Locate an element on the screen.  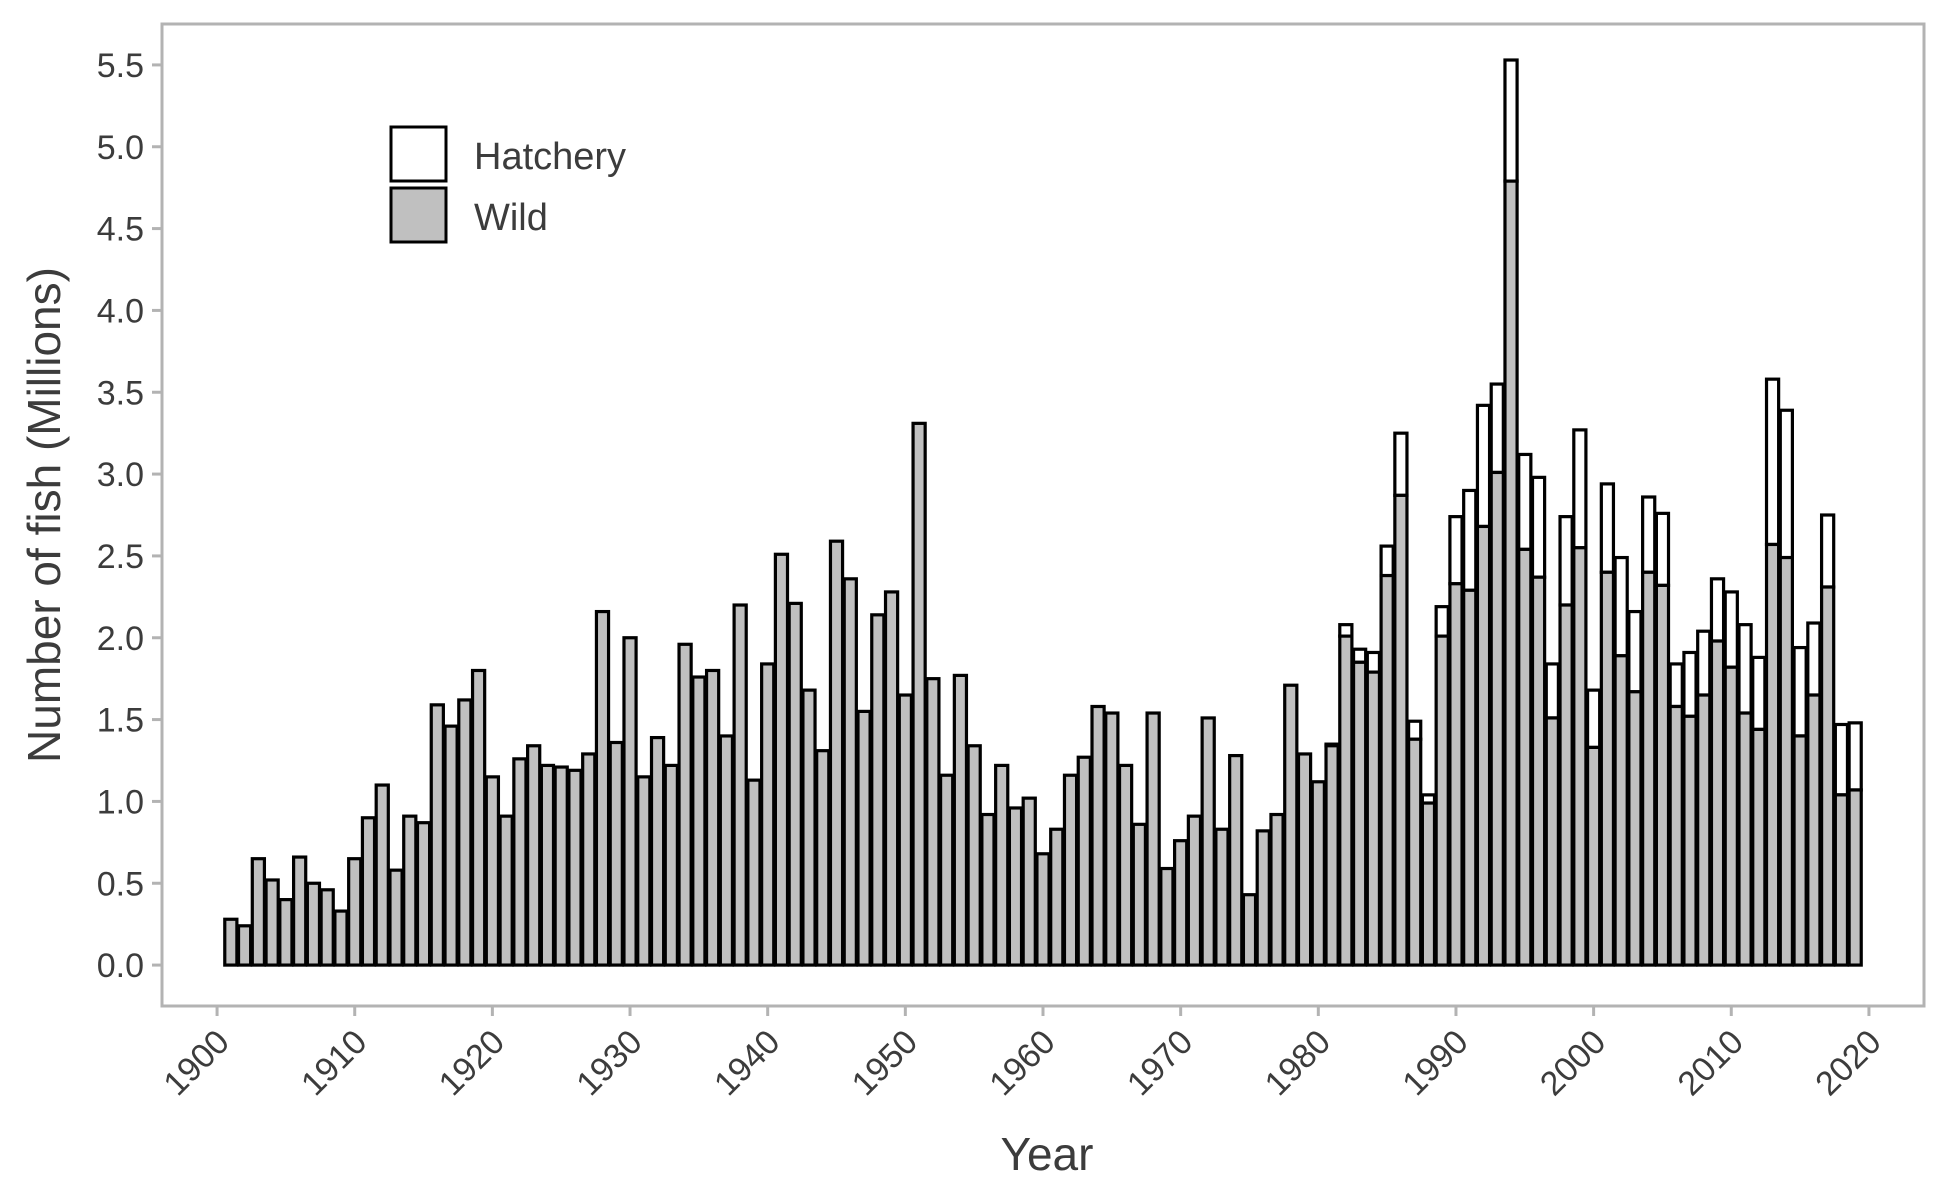
bar-hatchery-2016 is located at coordinates (1814, 659).